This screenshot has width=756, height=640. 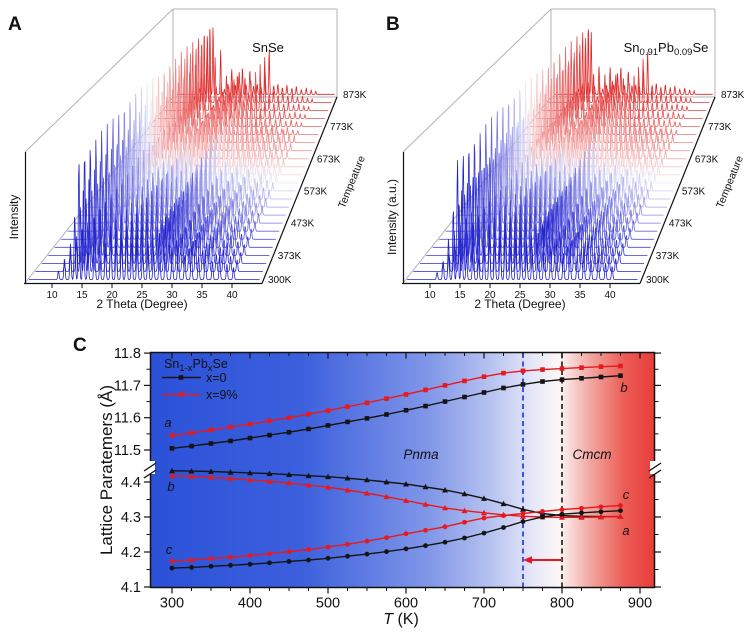 What do you see at coordinates (720, 127) in the screenshot?
I see `temperature-label: 773K` at bounding box center [720, 127].